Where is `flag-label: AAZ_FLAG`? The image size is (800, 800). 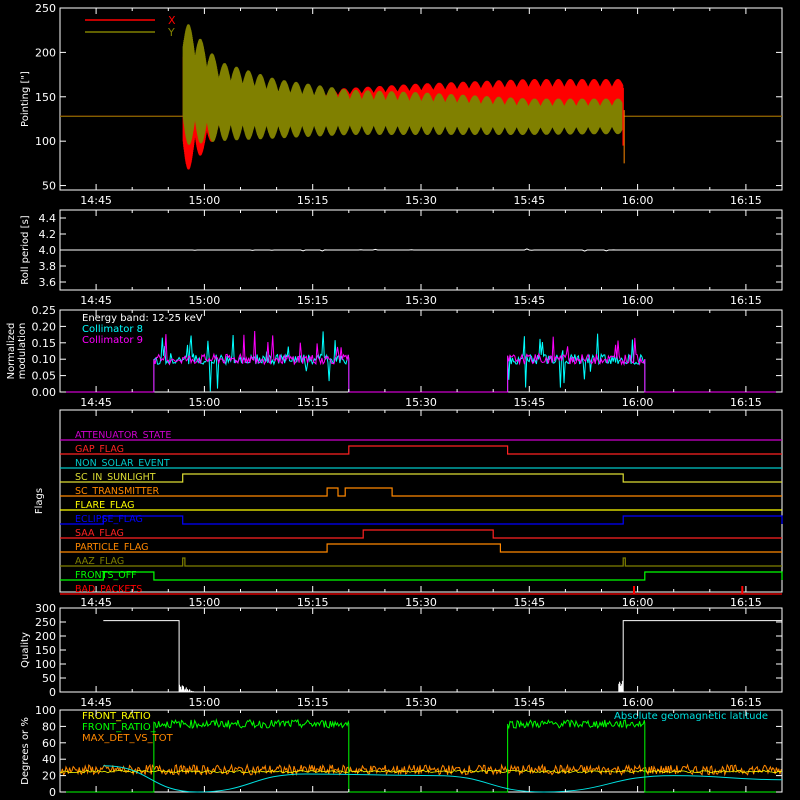
flag-label: AAZ_FLAG is located at coordinates (99, 561).